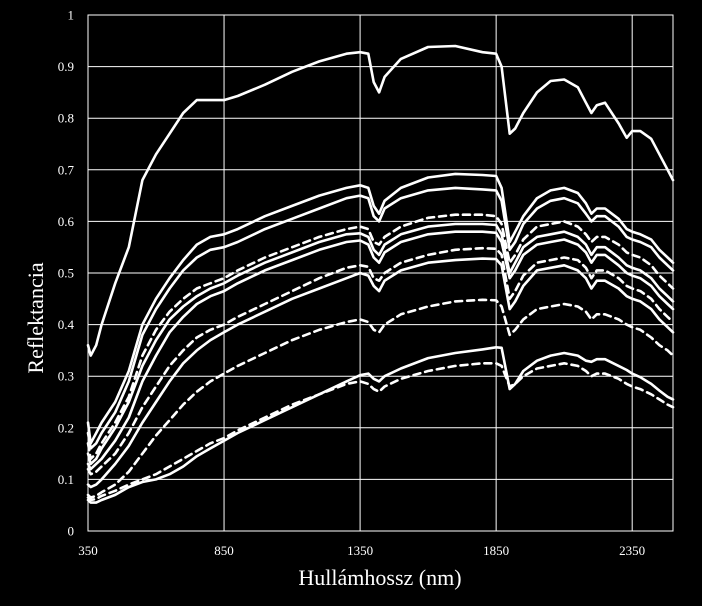  What do you see at coordinates (71, 531) in the screenshot?
I see `y-tick-label: 0` at bounding box center [71, 531].